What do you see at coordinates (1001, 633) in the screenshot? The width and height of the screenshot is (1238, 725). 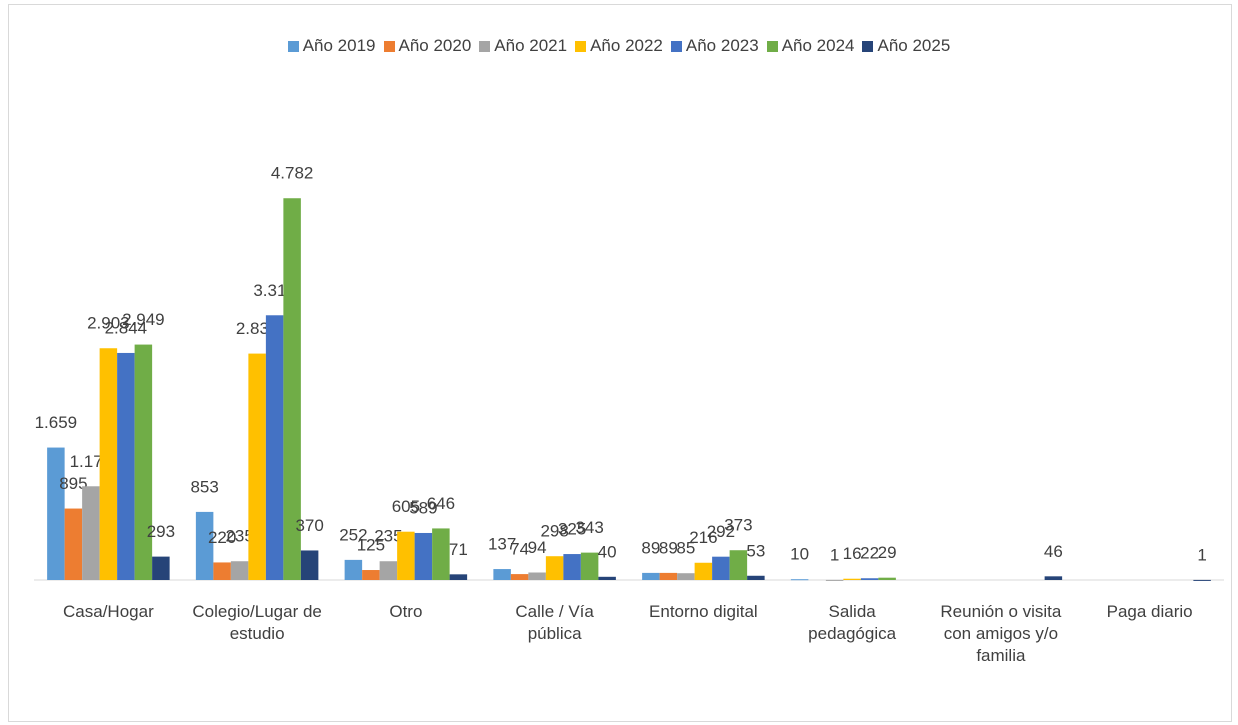 I see `x-tick-label: Reunión o visita con amigos y/o familia` at bounding box center [1001, 633].